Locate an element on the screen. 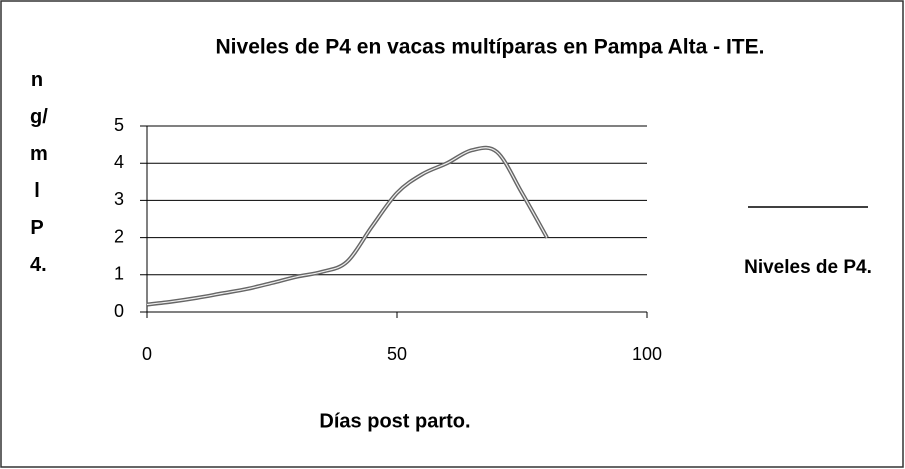 This screenshot has width=905, height=469. y-tick-label: 0 is located at coordinates (119, 311).